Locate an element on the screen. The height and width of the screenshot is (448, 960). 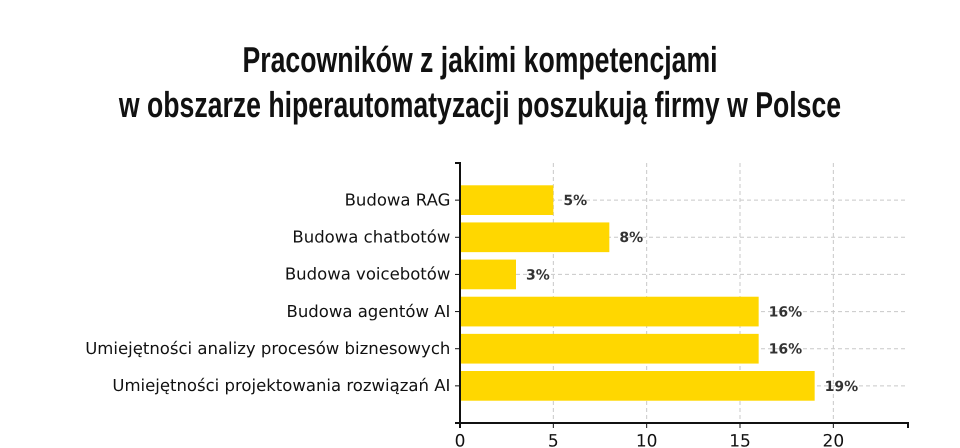
y-tick-label: Budowa chatbotów is located at coordinates (371, 237).